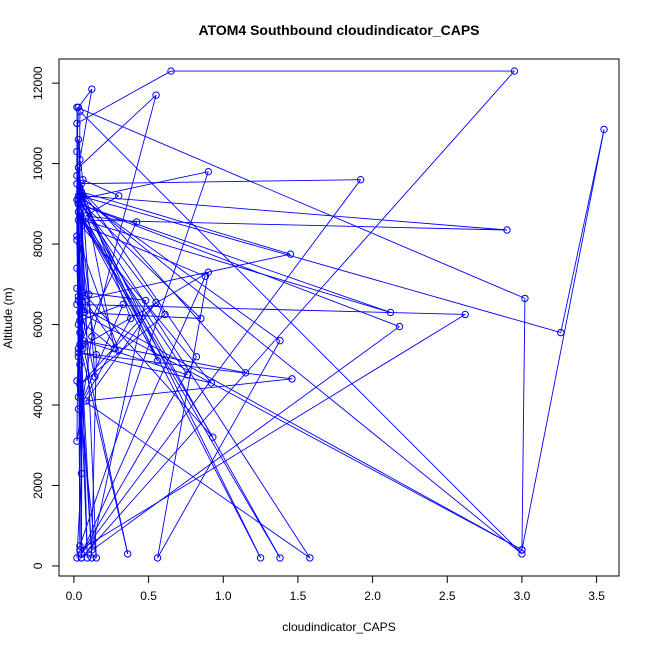  Describe the element at coordinates (38, 164) in the screenshot. I see `y-tick-label: 10000` at that location.